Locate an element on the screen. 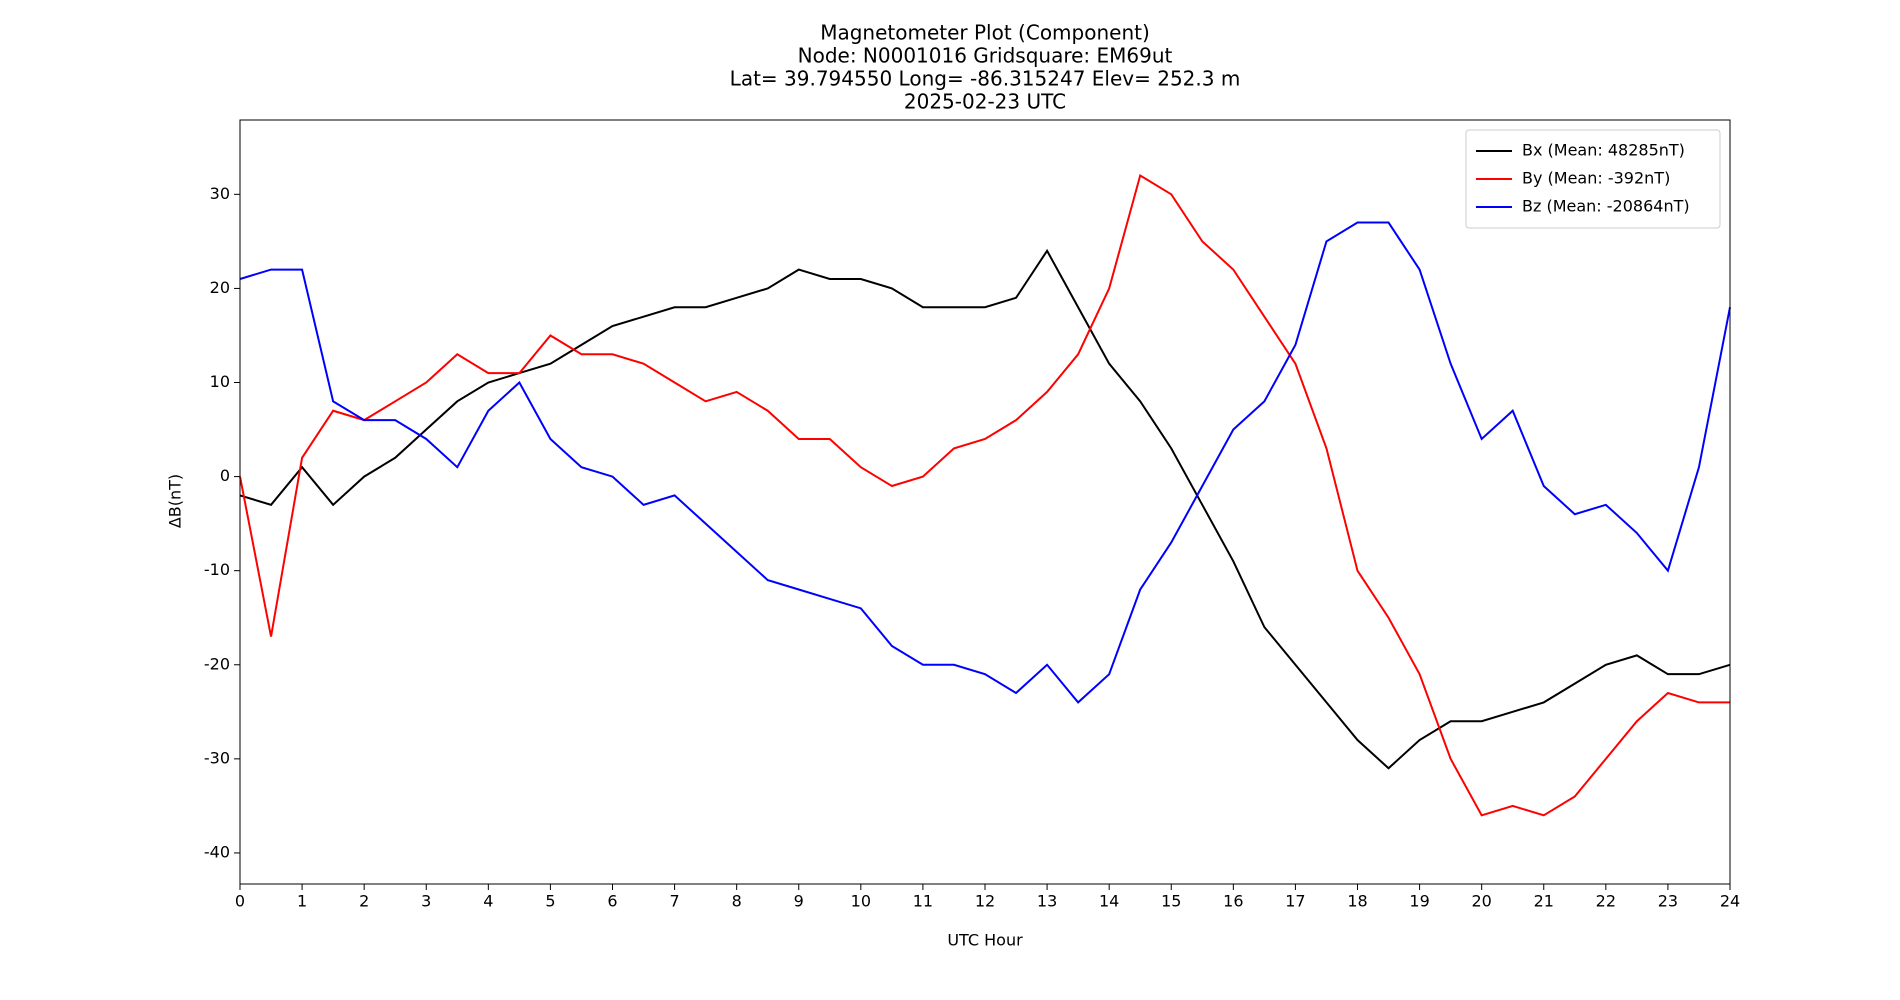 This screenshot has height=1000, width=1900. legend-box is located at coordinates (1593, 179).